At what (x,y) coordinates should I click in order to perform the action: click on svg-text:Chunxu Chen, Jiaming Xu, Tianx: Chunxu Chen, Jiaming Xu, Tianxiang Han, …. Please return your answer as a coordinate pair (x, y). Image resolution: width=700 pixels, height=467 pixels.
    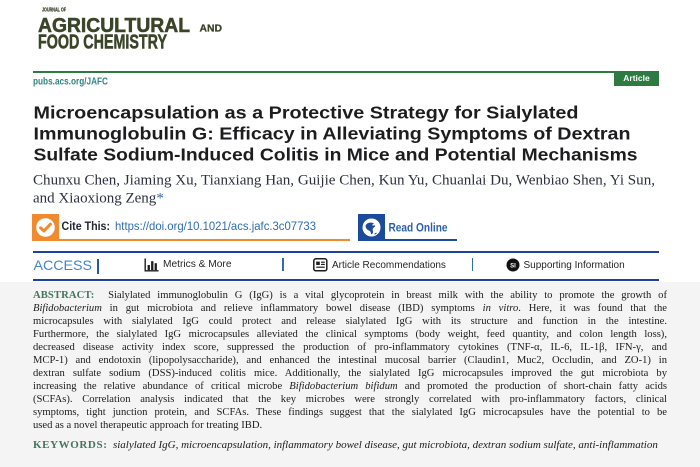
    Looking at the image, I should click on (344, 181).